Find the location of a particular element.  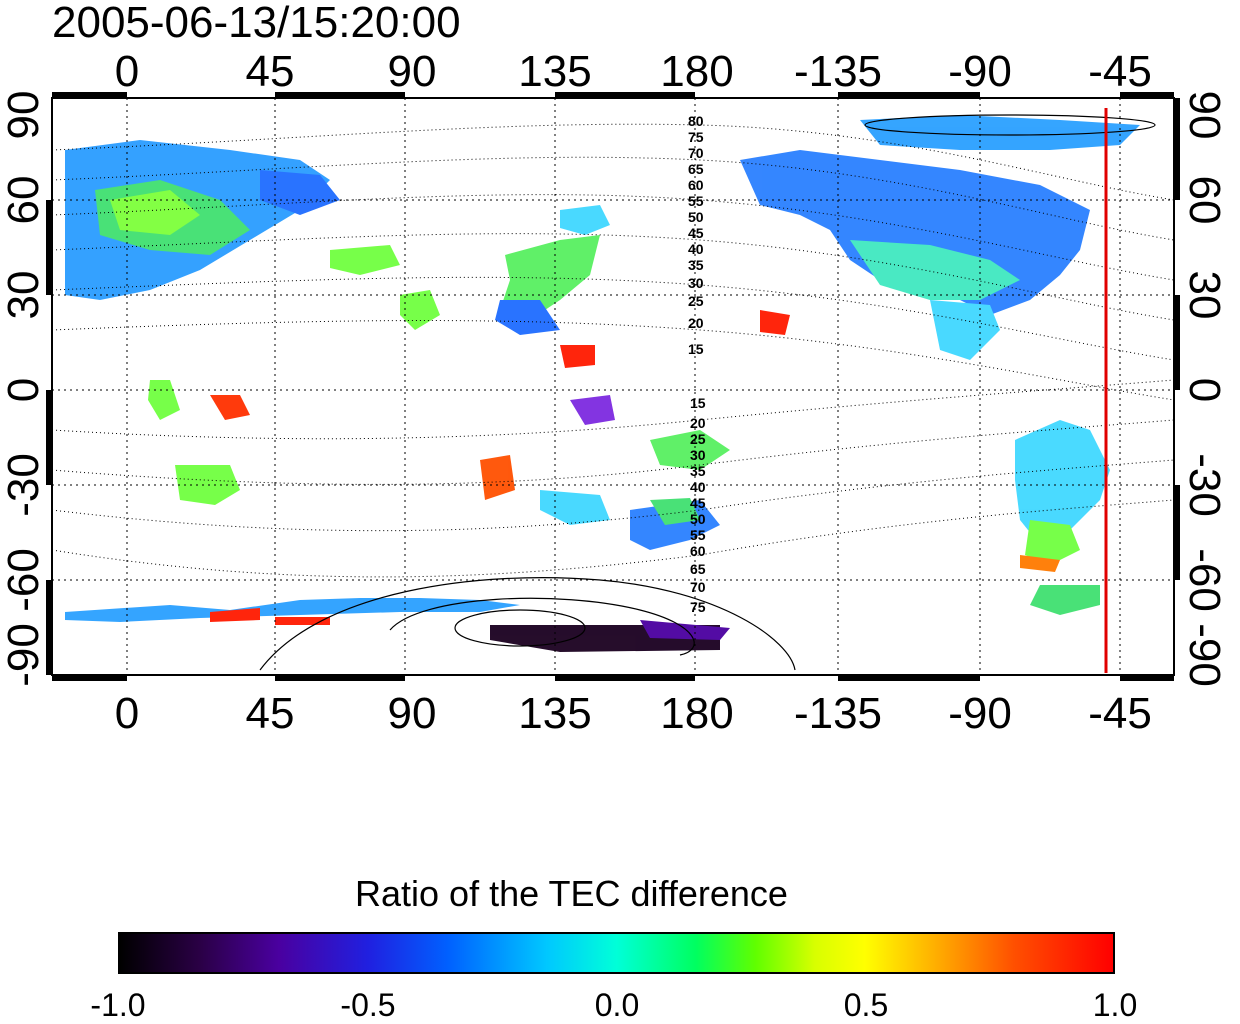

left-latitude-label: 30 is located at coordinates (24, 295).